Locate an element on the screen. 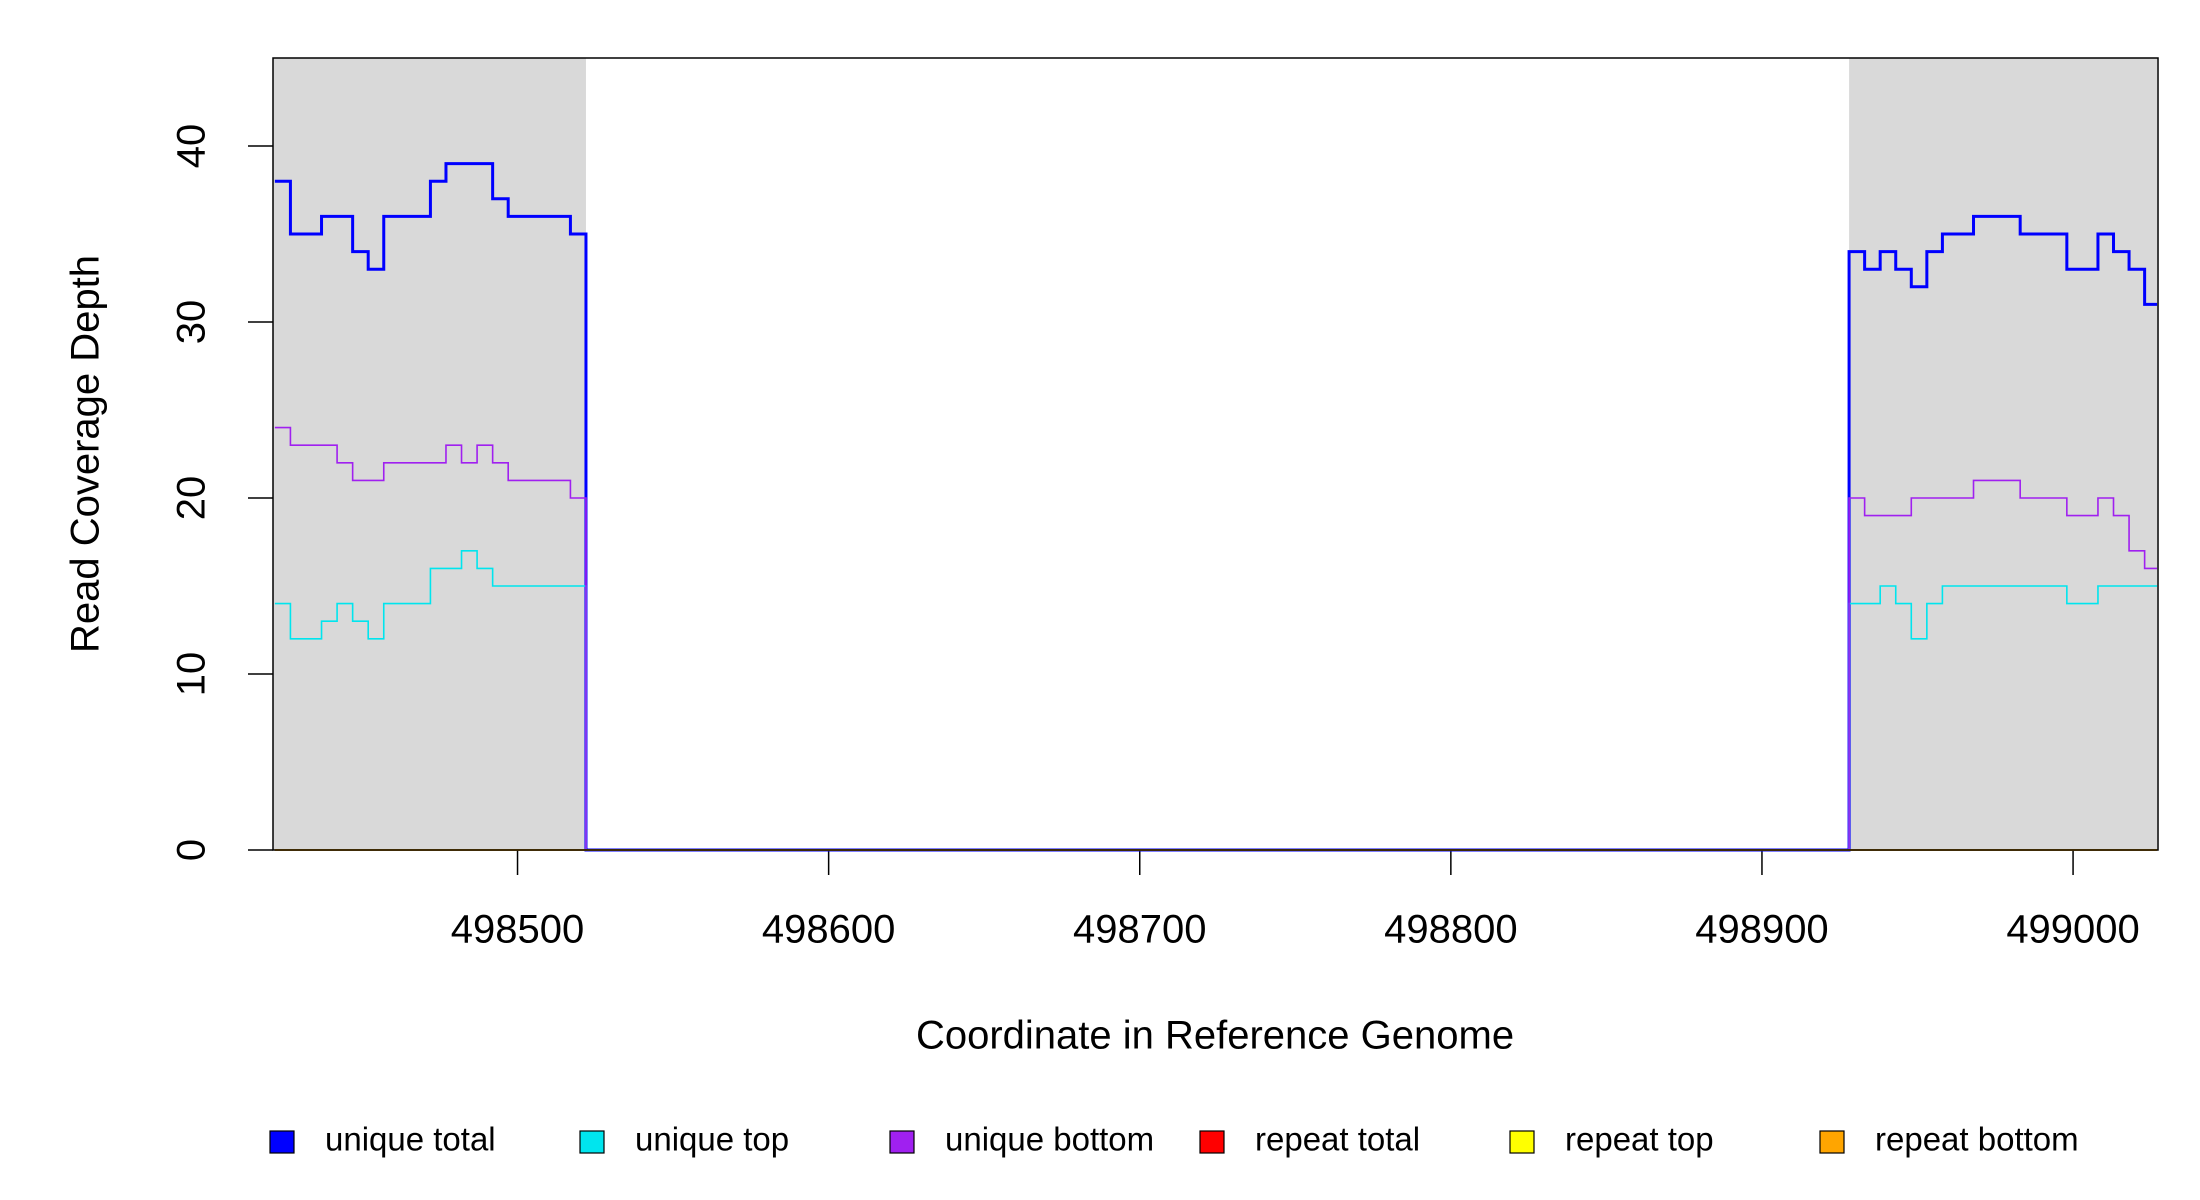 The height and width of the screenshot is (1200, 2200). y-tick-label: 40 is located at coordinates (192, 146).